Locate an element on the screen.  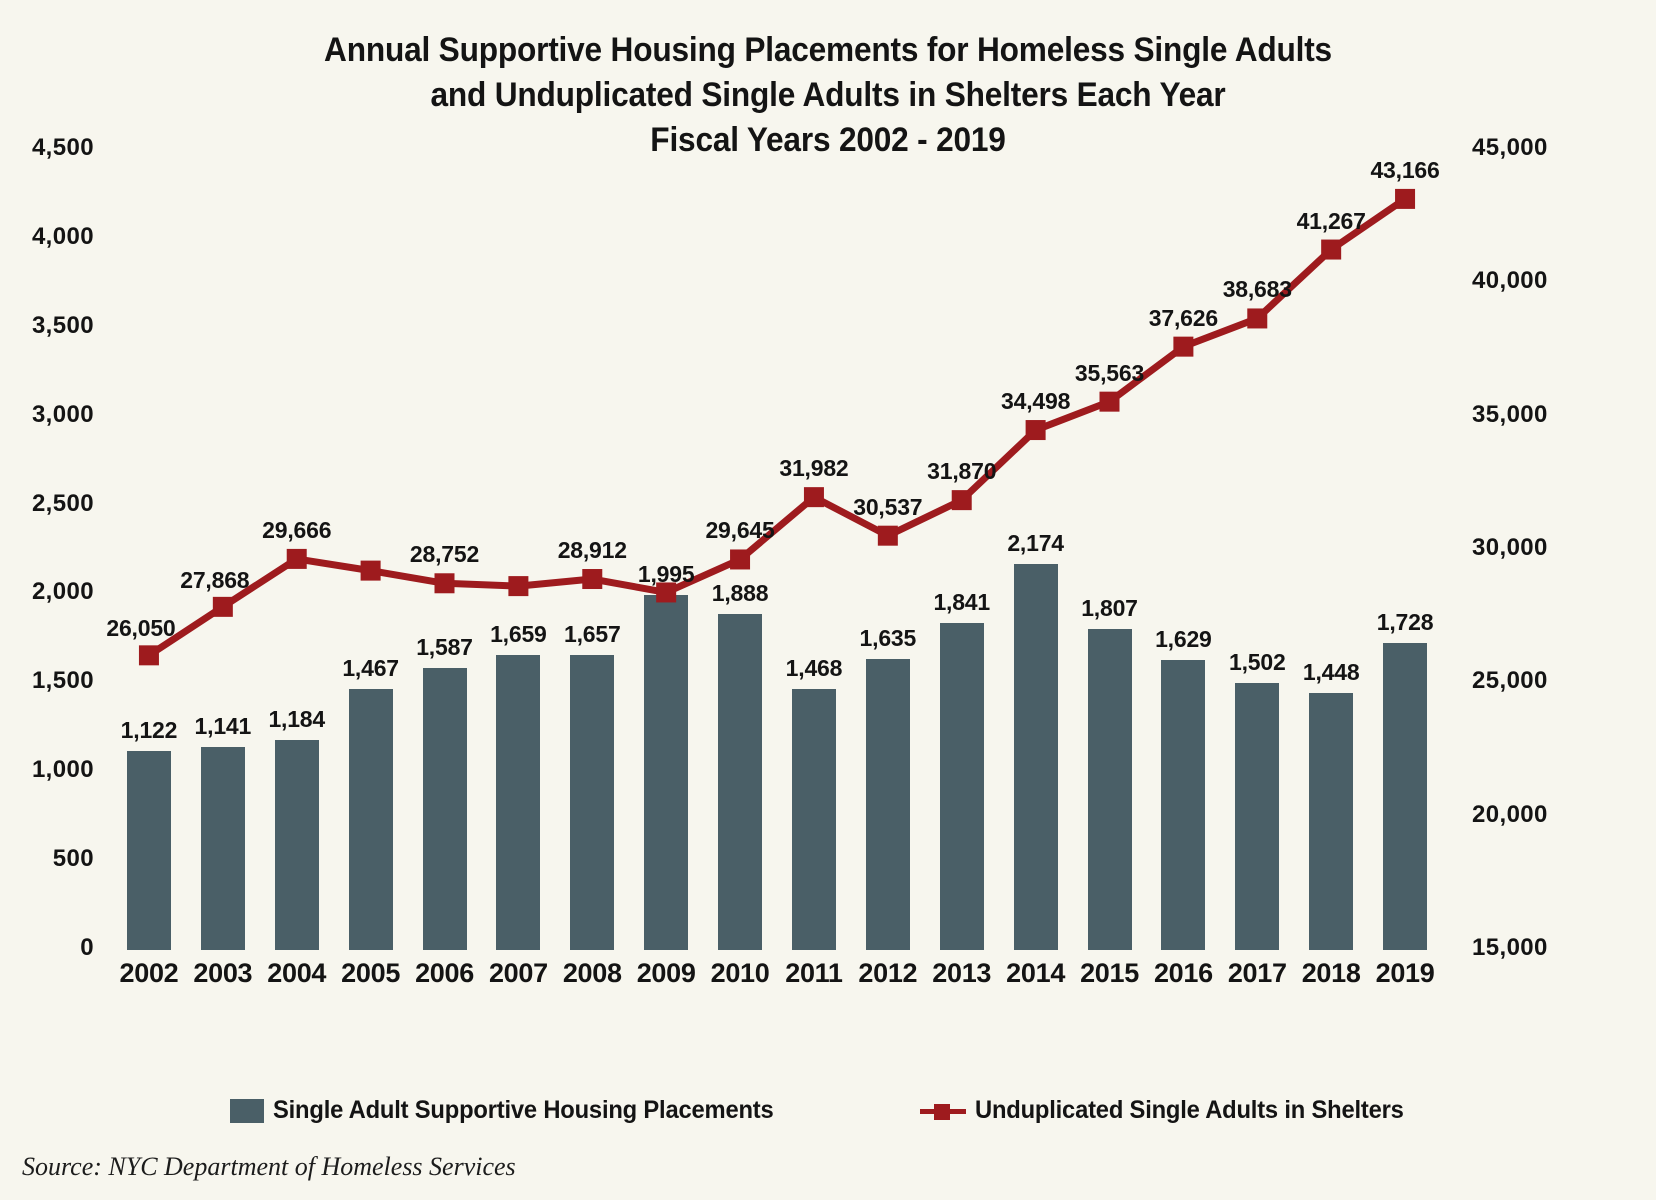
y-axis-right-tick: 30,000 is located at coordinates (1510, 547).